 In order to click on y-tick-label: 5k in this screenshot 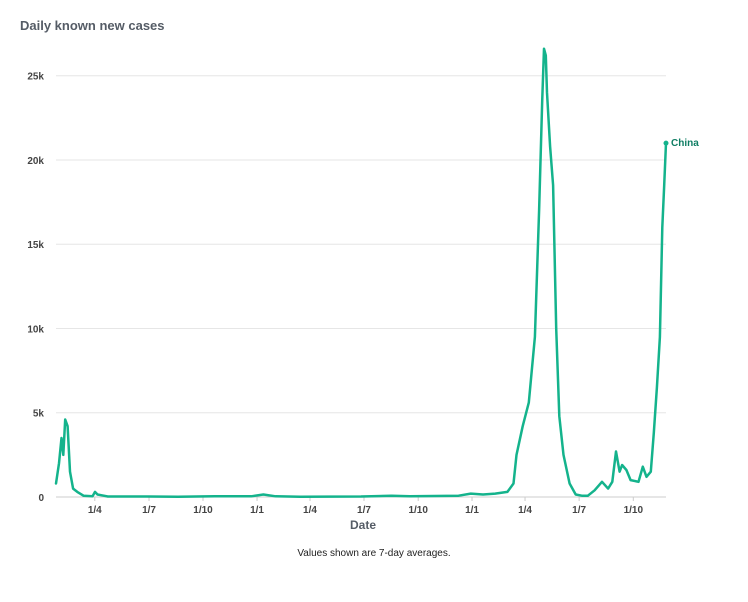, I will do `click(39, 414)`.